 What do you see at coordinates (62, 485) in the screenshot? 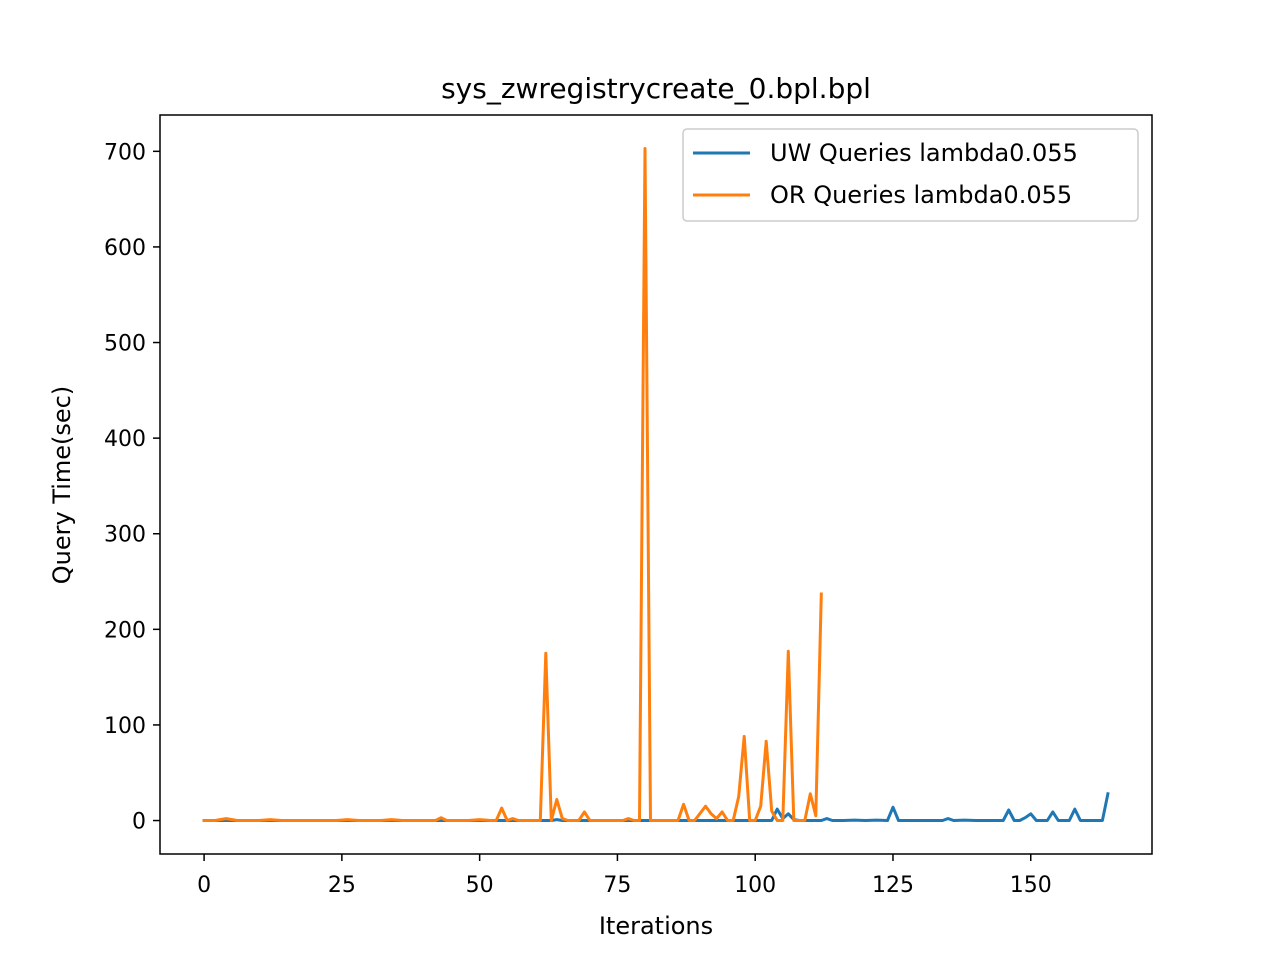
I see `y-axis-label: Query Time(sec)` at bounding box center [62, 485].